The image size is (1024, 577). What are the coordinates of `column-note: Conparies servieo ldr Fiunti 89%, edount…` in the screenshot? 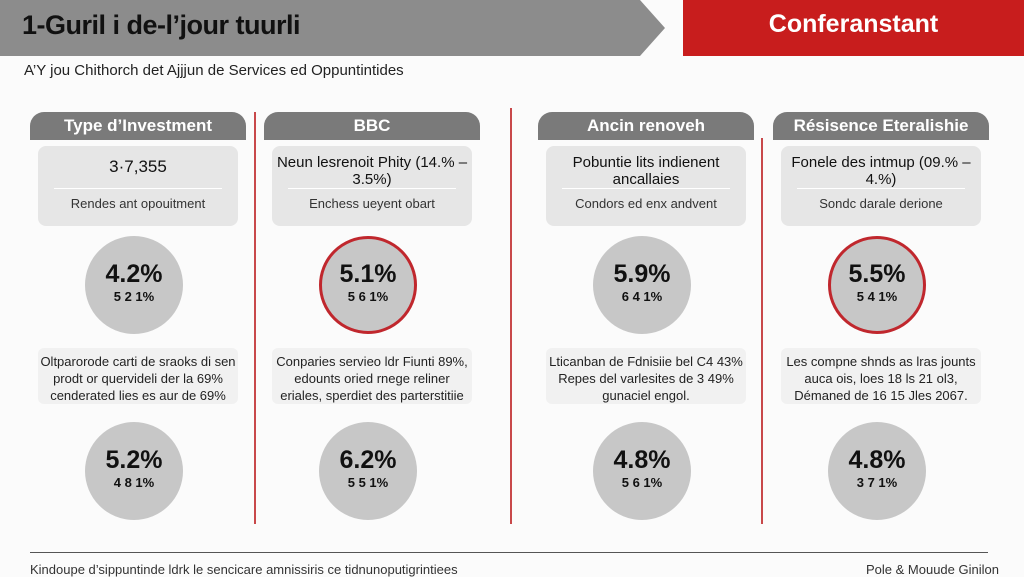 It's located at (372, 376).